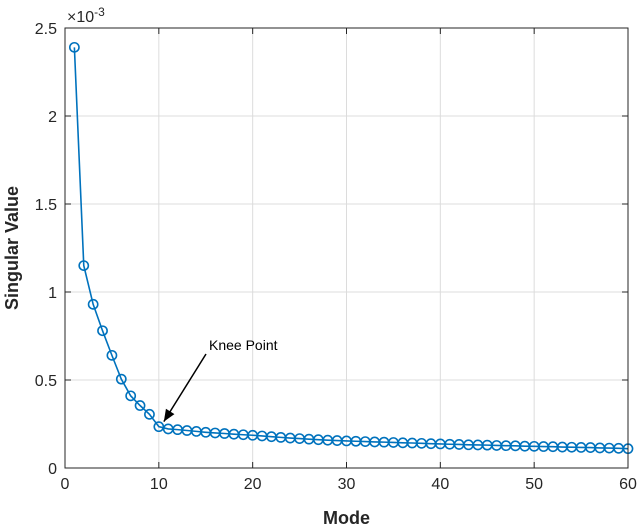  I want to click on y-tick-label: 1.5, so click(46, 205).